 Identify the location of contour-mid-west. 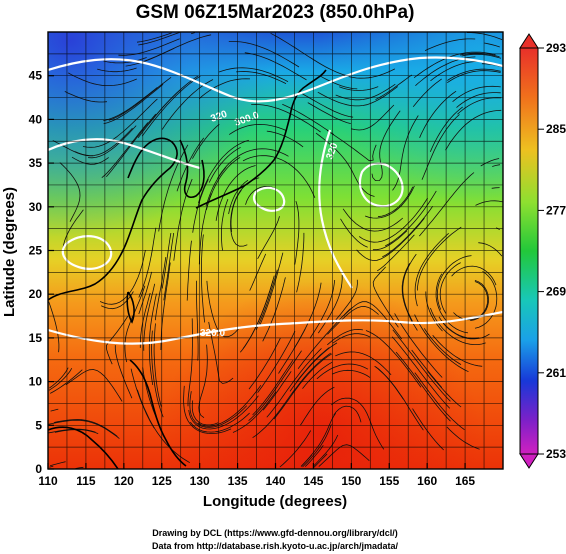
(124, 154).